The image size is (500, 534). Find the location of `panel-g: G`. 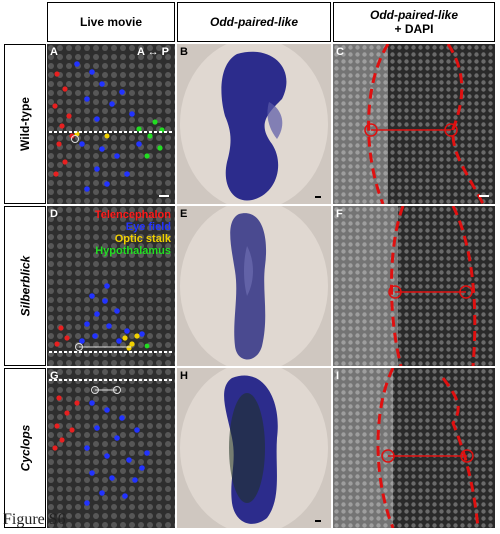

panel-g: G is located at coordinates (111, 448).